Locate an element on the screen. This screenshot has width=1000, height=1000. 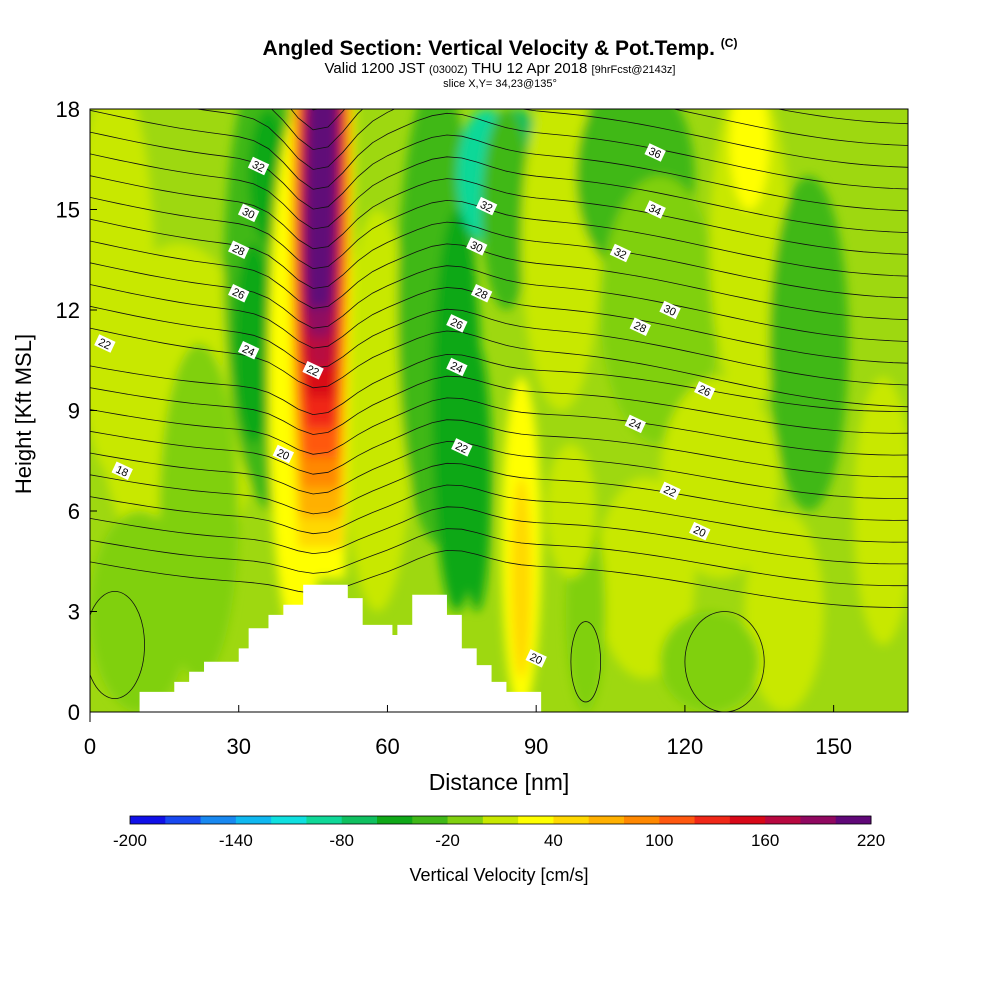
valid-fcst: [9hrFcst@2143z] is located at coordinates (633, 70).